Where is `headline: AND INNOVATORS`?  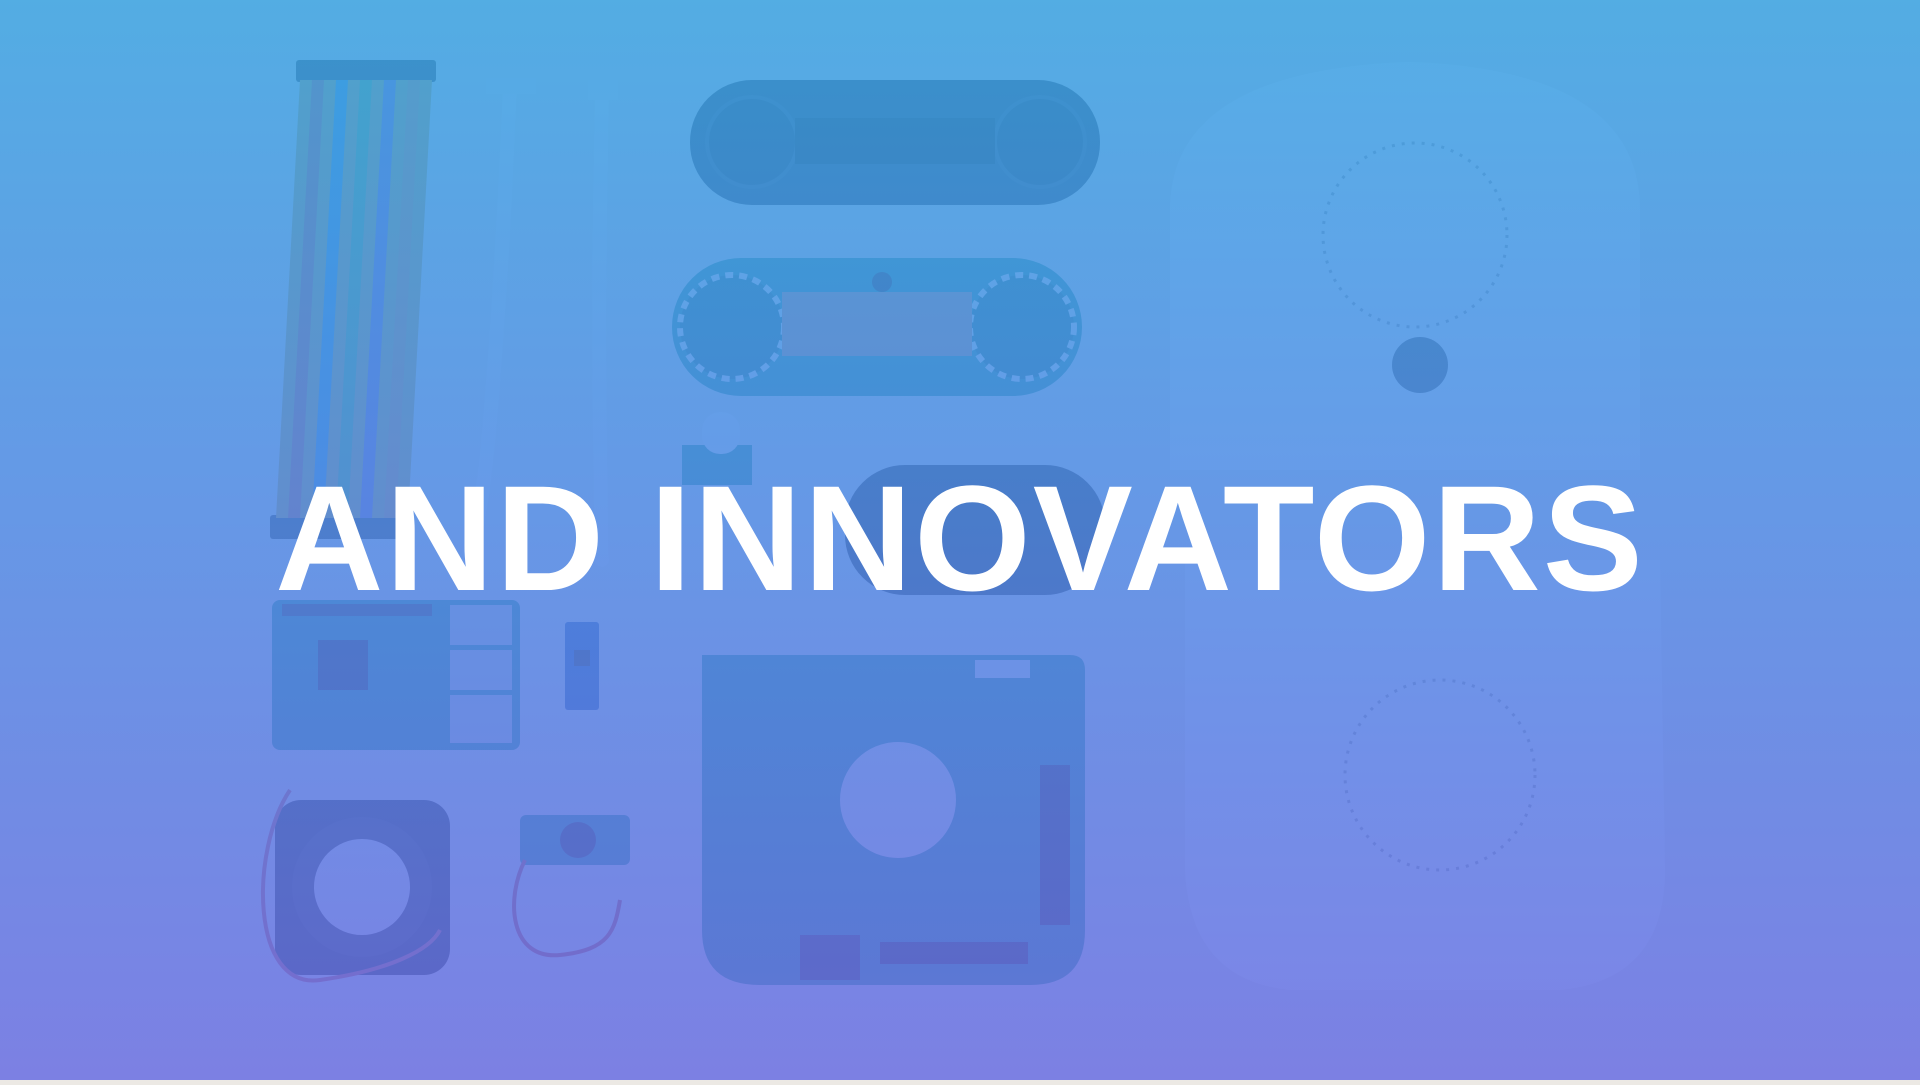
headline: AND INNOVATORS is located at coordinates (960, 538).